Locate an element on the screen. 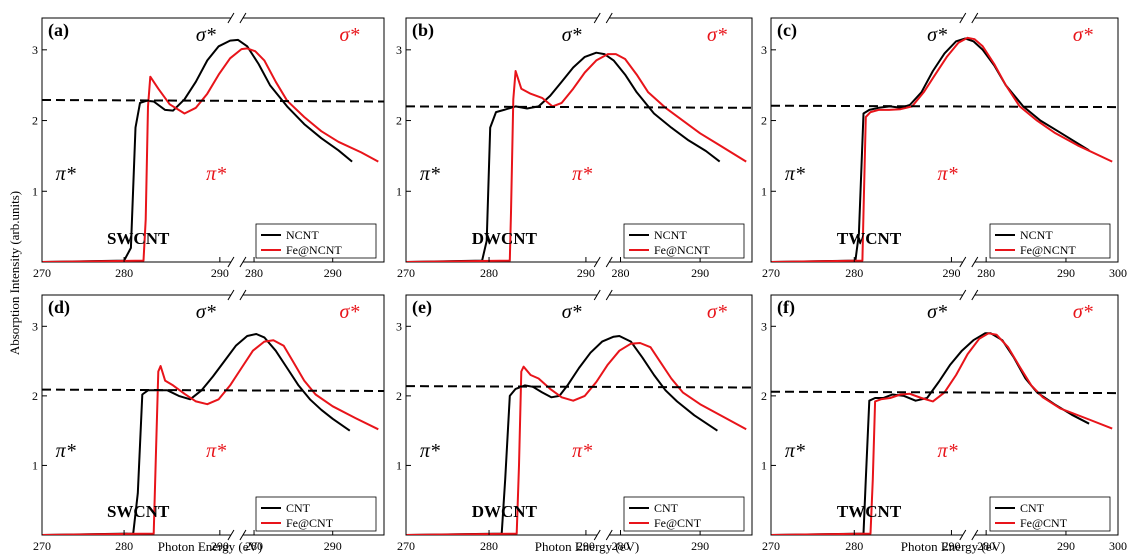  panel-label: (d) is located at coordinates (59, 307).